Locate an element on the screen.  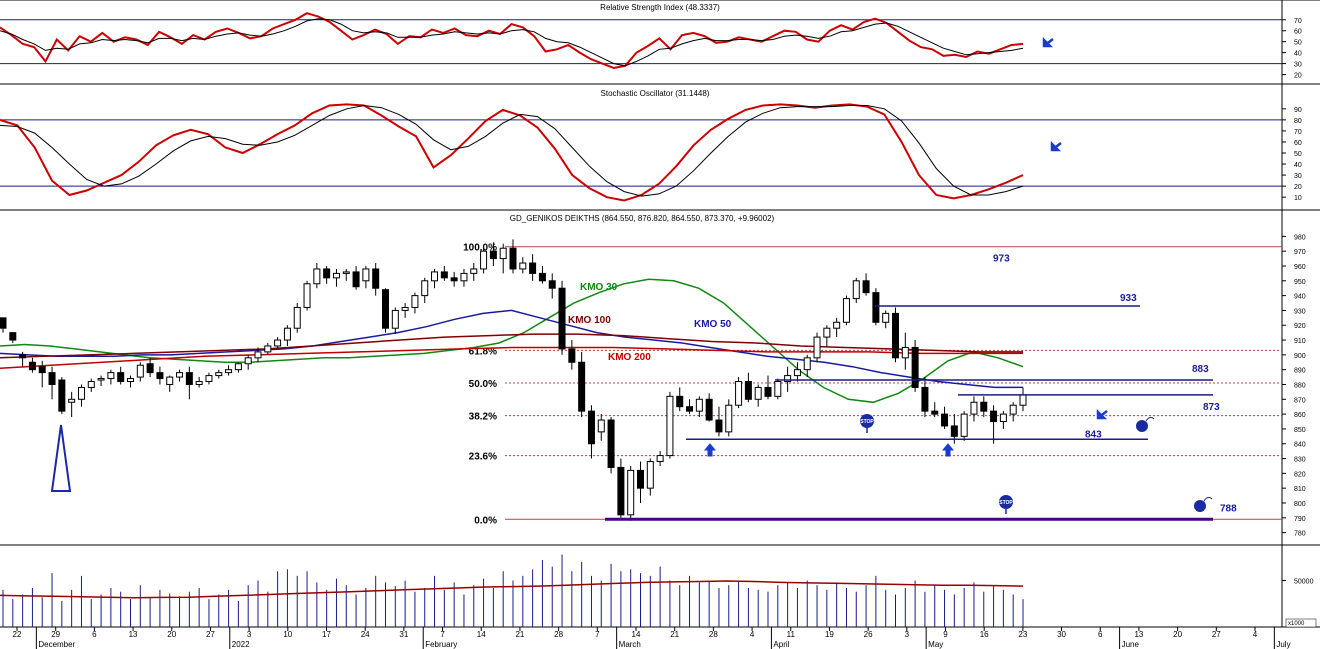
month-label: December is located at coordinates (56, 644).